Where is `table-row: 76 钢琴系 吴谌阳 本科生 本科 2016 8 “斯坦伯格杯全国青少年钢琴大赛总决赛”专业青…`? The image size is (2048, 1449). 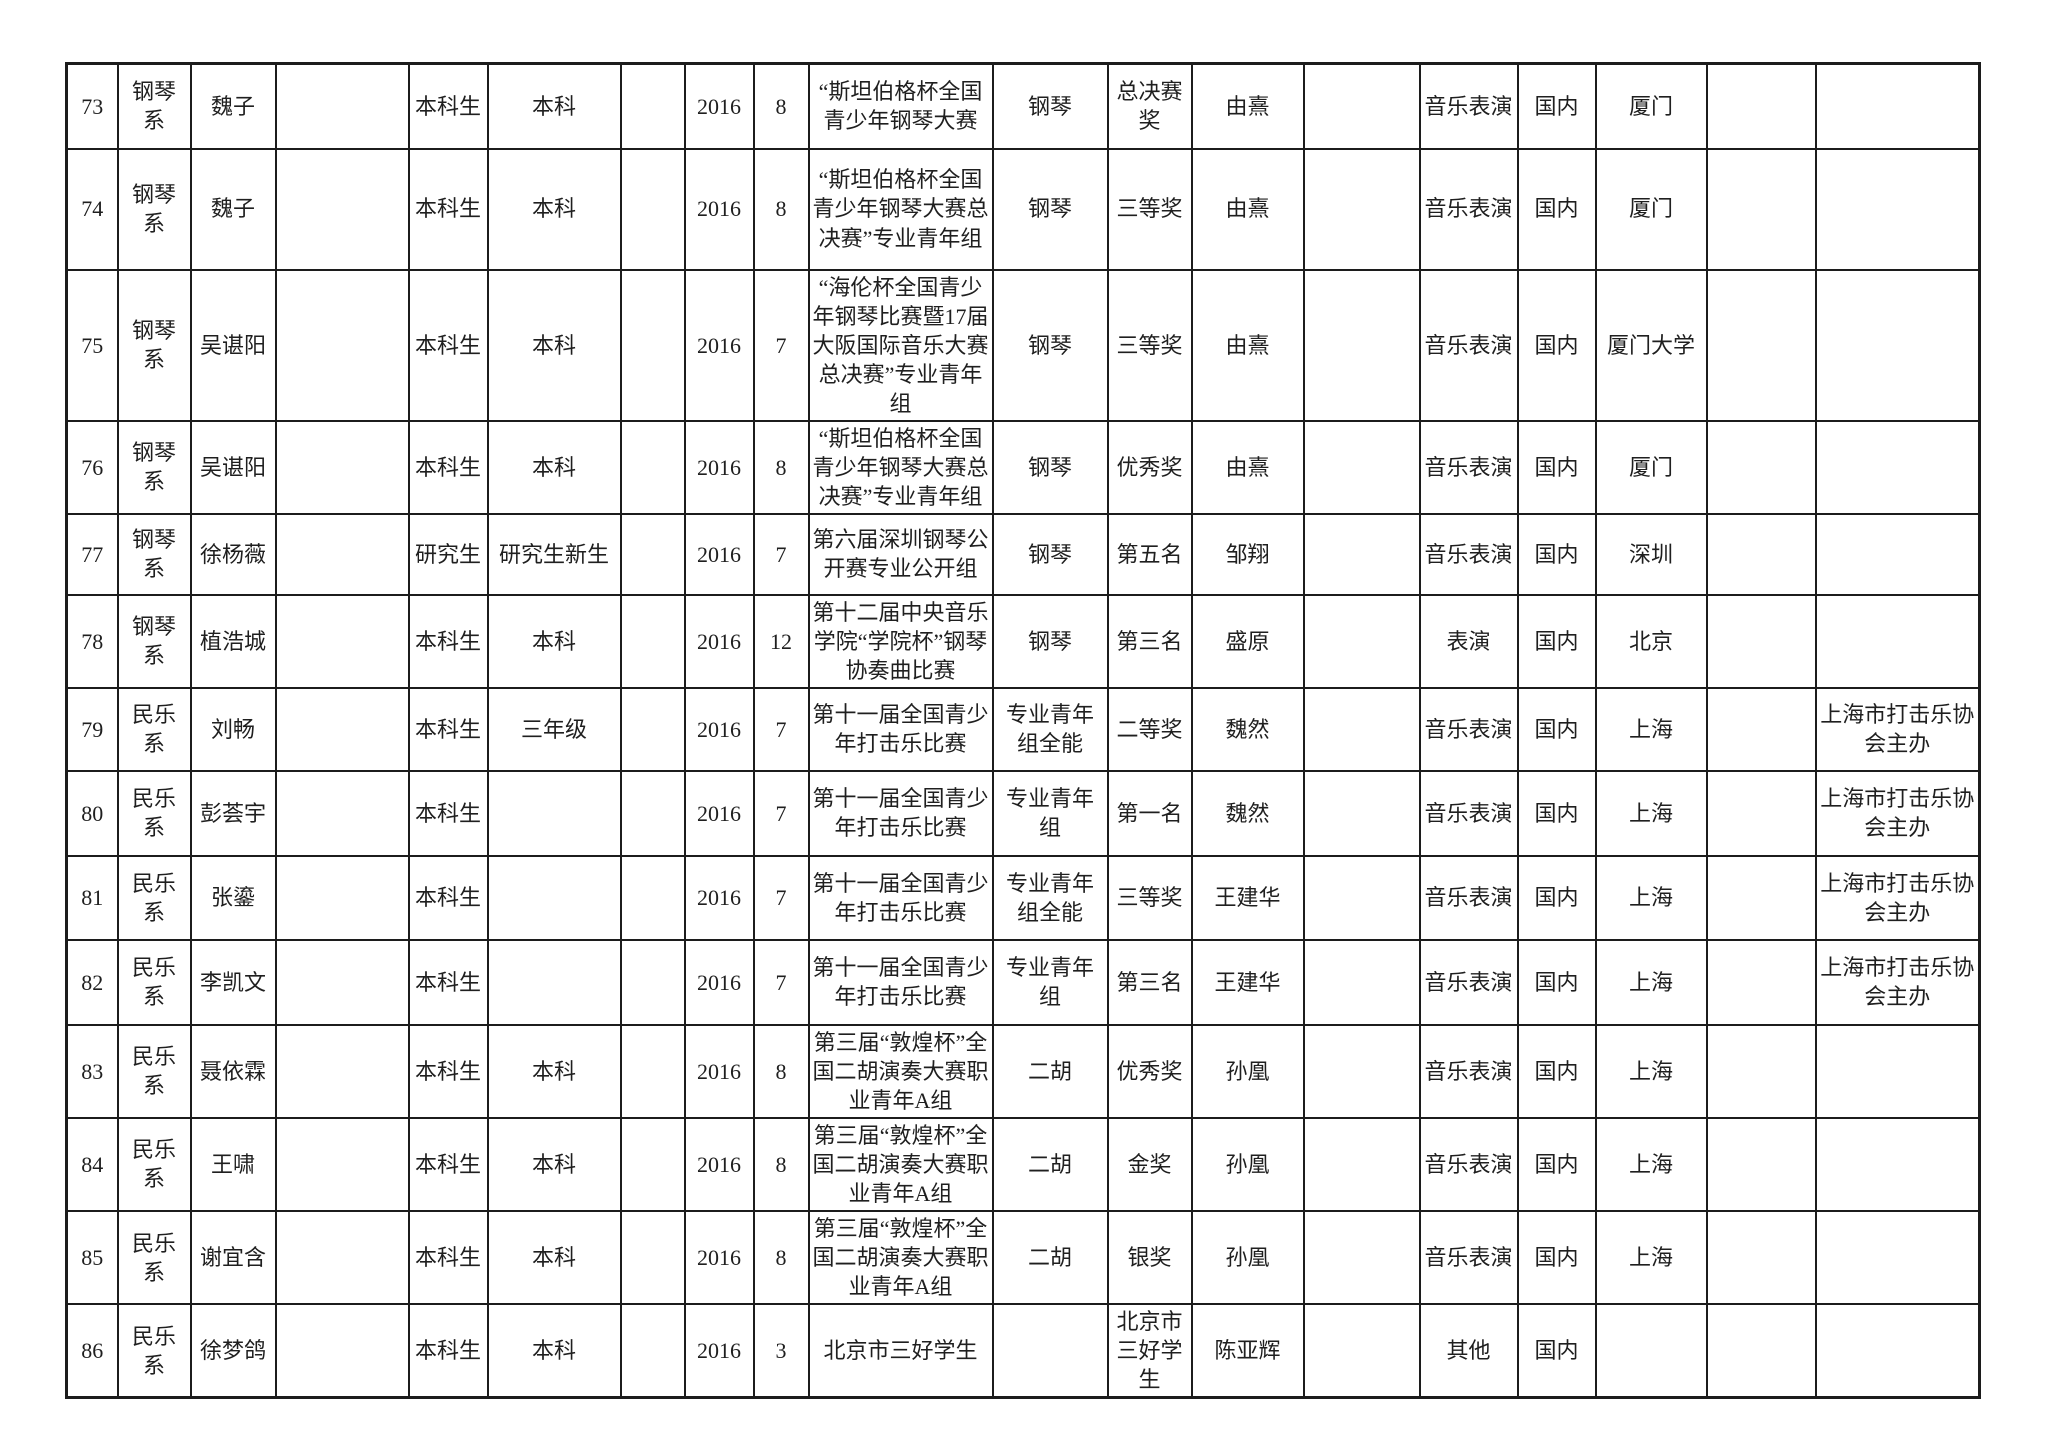 table-row: 76 钢琴系 吴谌阳 本科生 本科 2016 8 “斯坦伯格杯全国青少年钢琴大赛总决赛”专业青… is located at coordinates (1023, 467).